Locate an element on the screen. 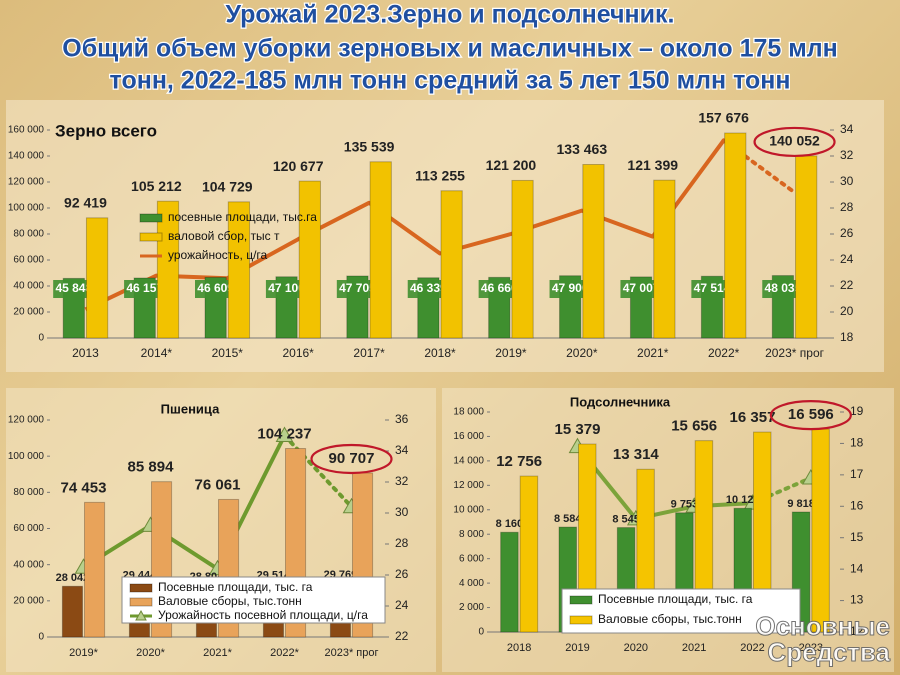  value-label: 47 514 is located at coordinates (712, 288).